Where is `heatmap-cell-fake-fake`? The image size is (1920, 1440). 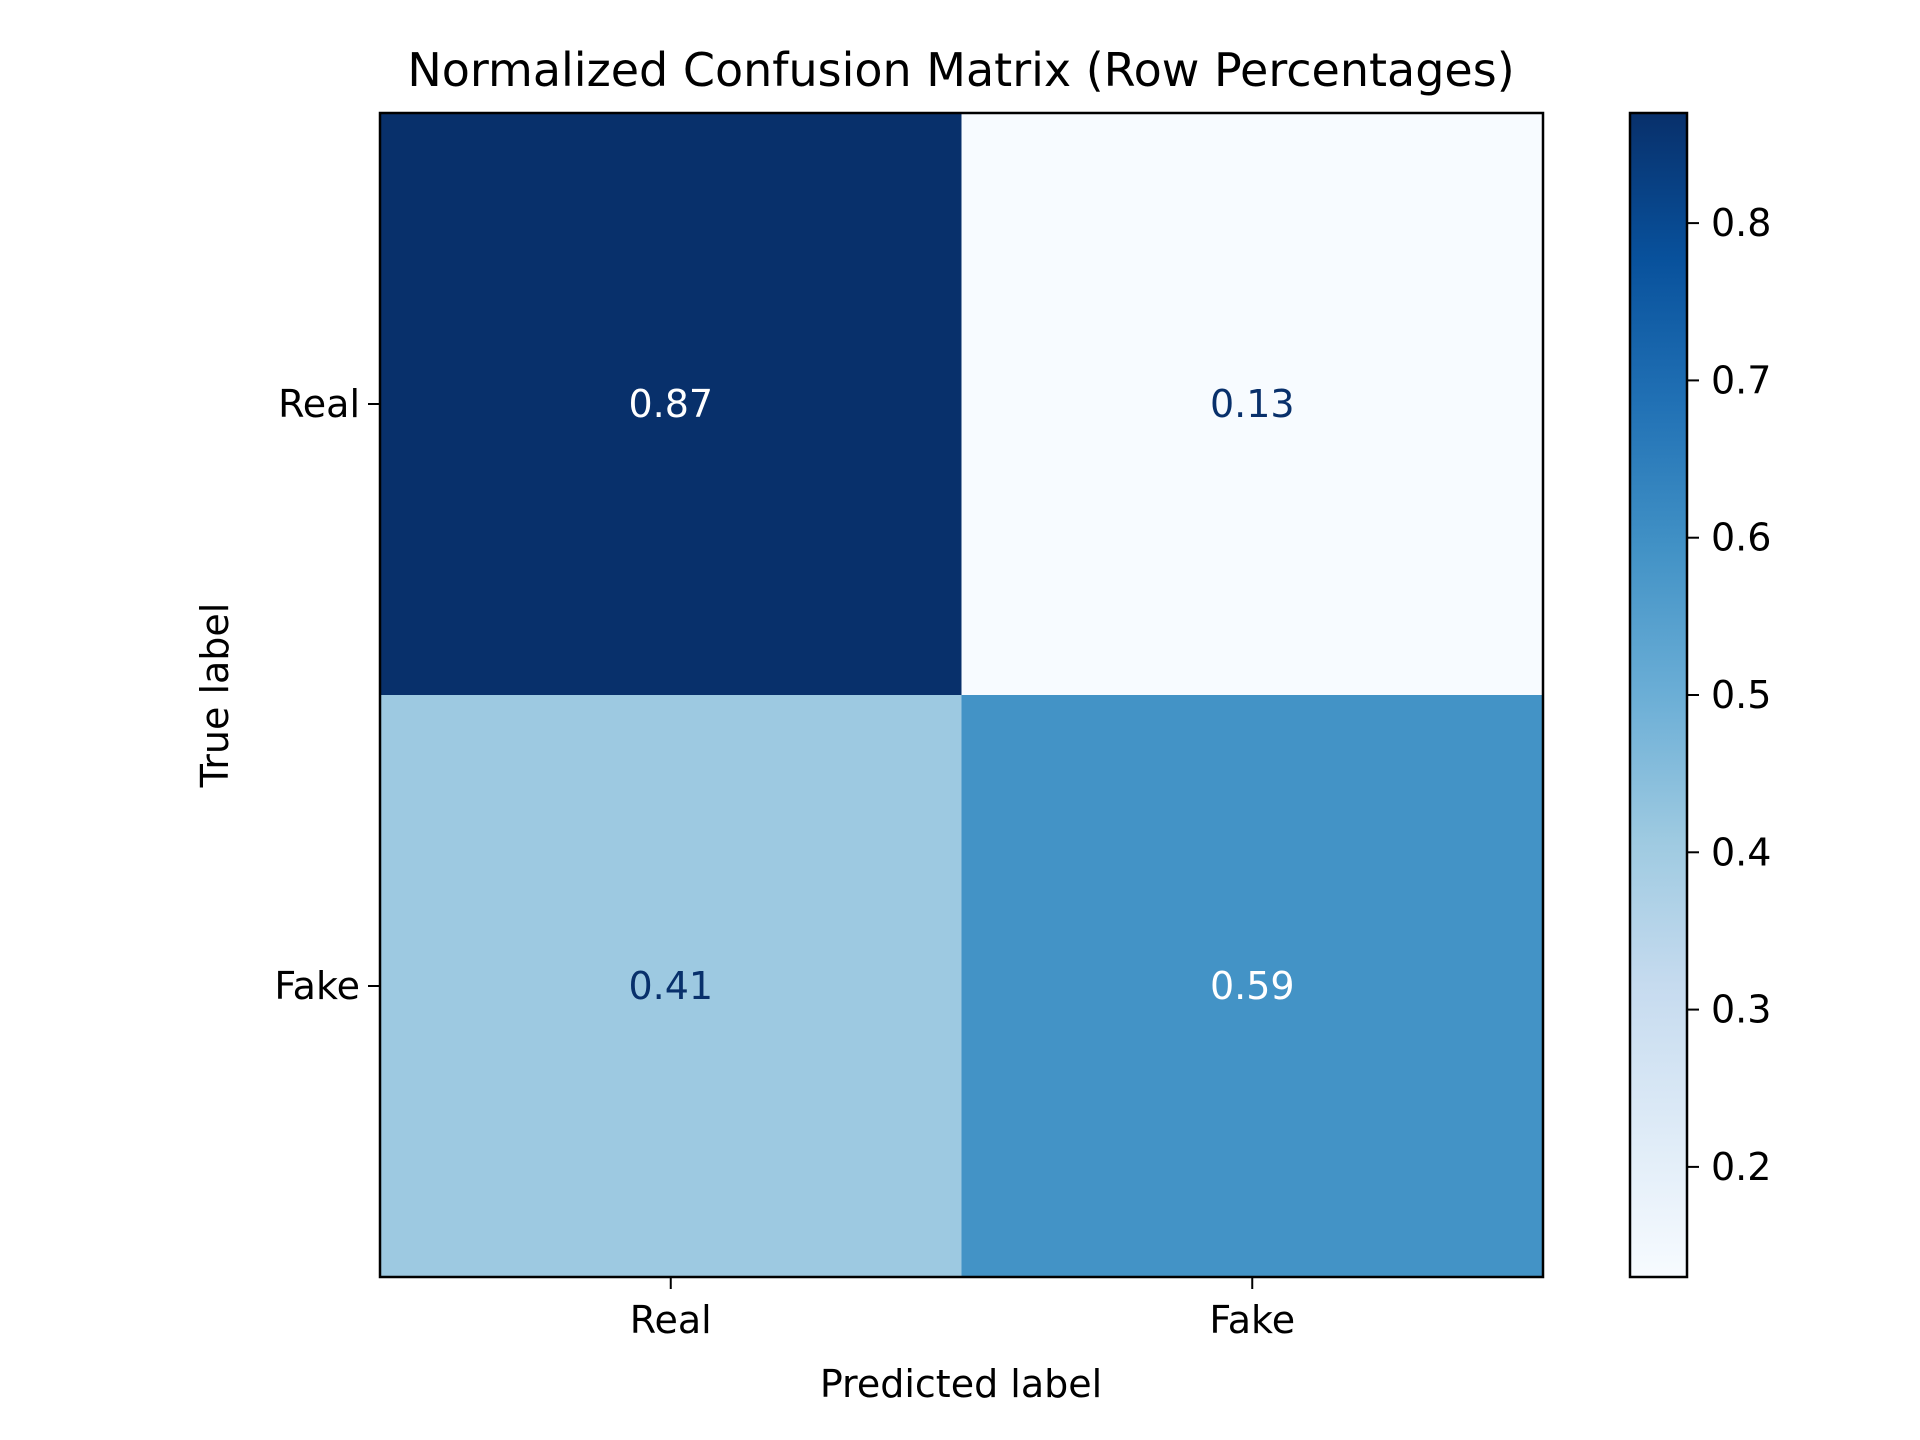
heatmap-cell-fake-fake is located at coordinates (1252, 986).